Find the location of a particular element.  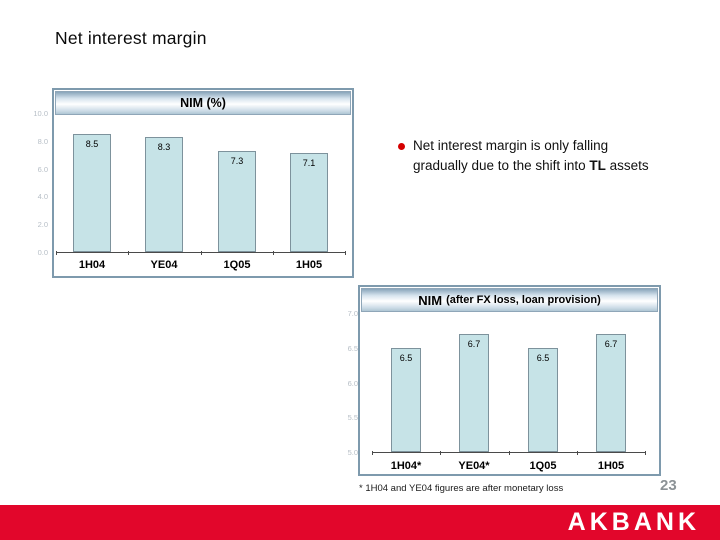

bullet-icon is located at coordinates (401, 146).